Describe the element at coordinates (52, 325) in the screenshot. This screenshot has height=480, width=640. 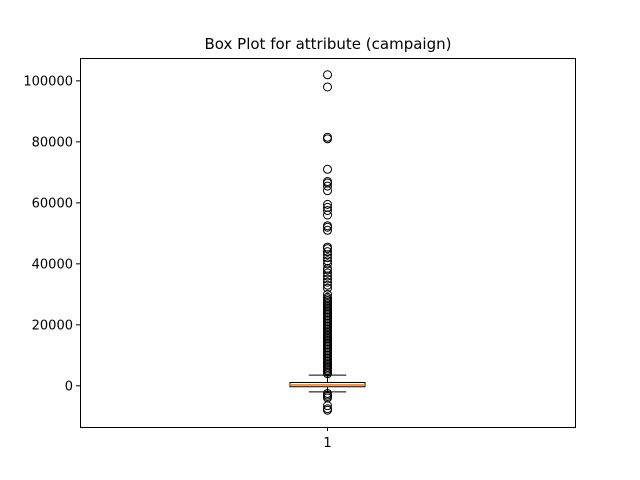
I see `y-tick-label: 20000` at that location.